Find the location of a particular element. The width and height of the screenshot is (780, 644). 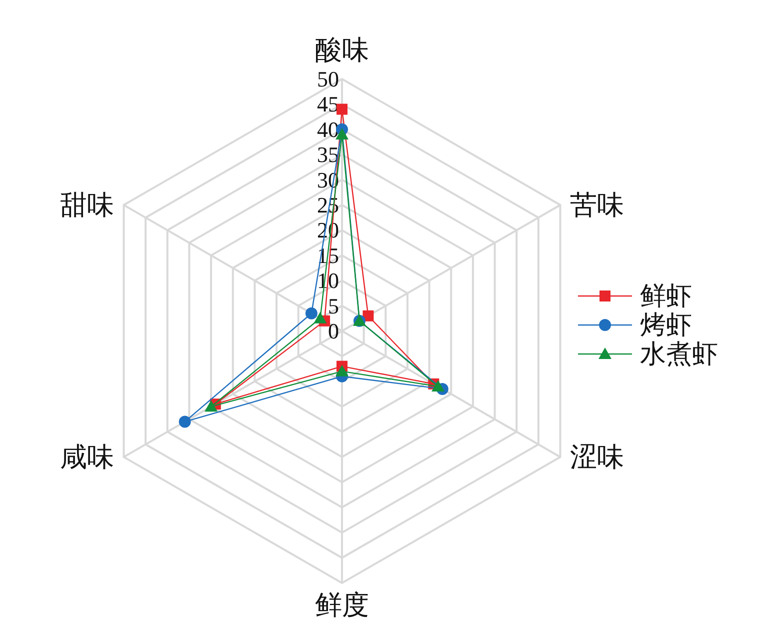

y-tick-label: 50 is located at coordinates (328, 79).